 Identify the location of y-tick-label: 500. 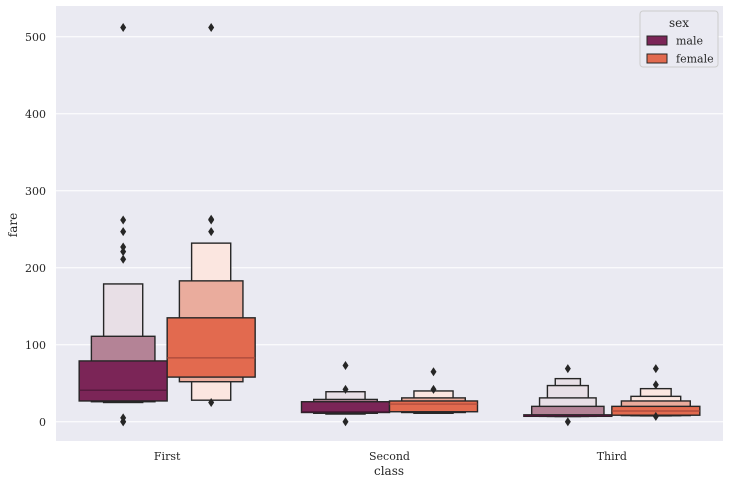
(35, 37).